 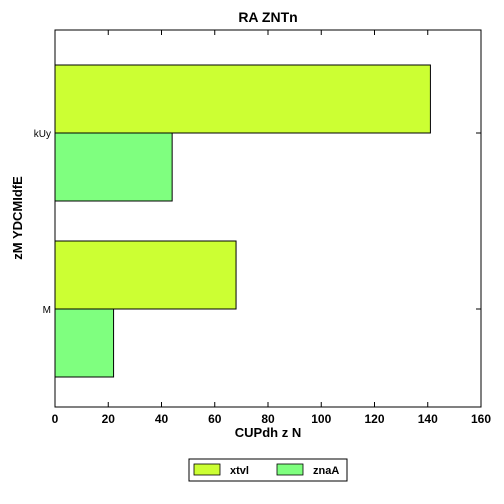 I want to click on legend-label-znaA: znaA, so click(x=326, y=471).